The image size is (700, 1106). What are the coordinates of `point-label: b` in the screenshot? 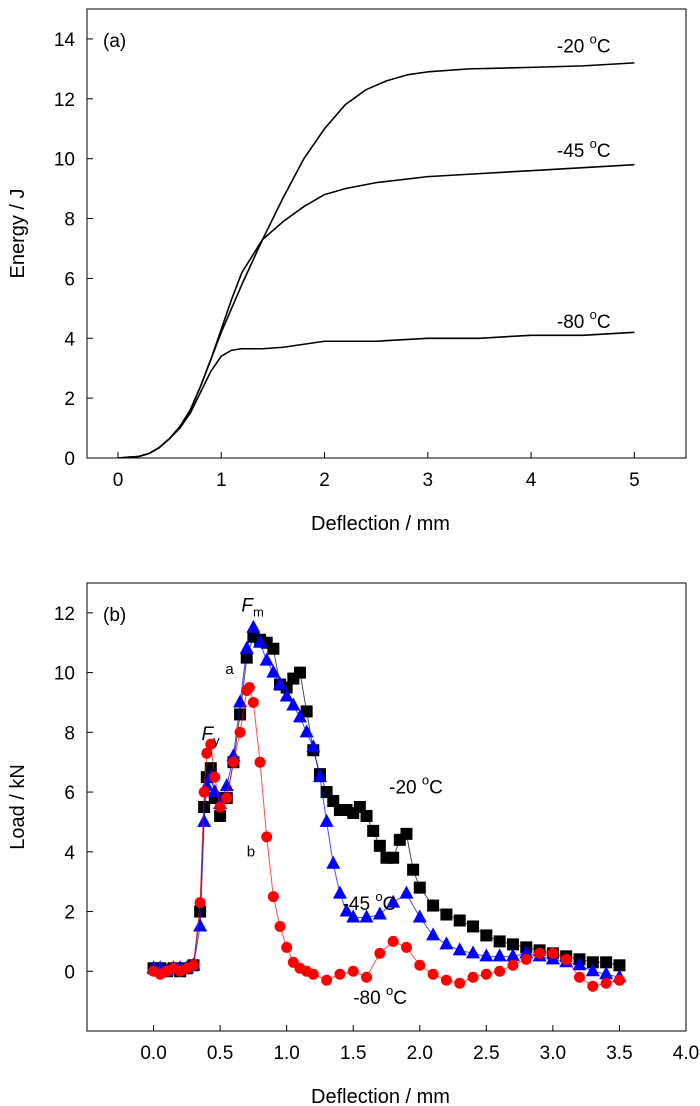 It's located at (251, 851).